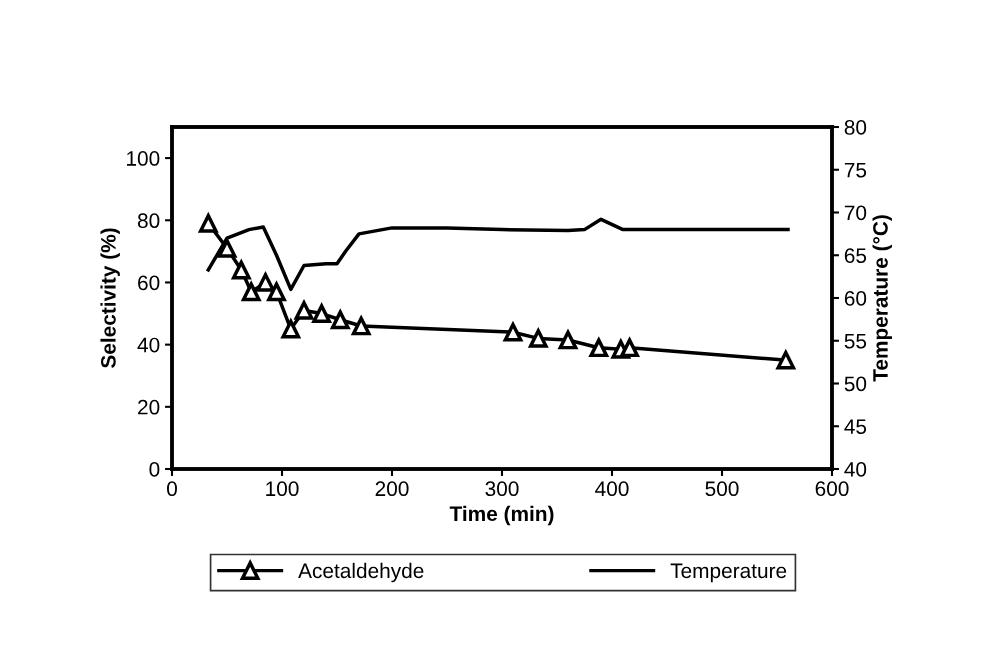  Describe the element at coordinates (361, 572) in the screenshot. I see `legend-label: Acetaldehyde` at that location.